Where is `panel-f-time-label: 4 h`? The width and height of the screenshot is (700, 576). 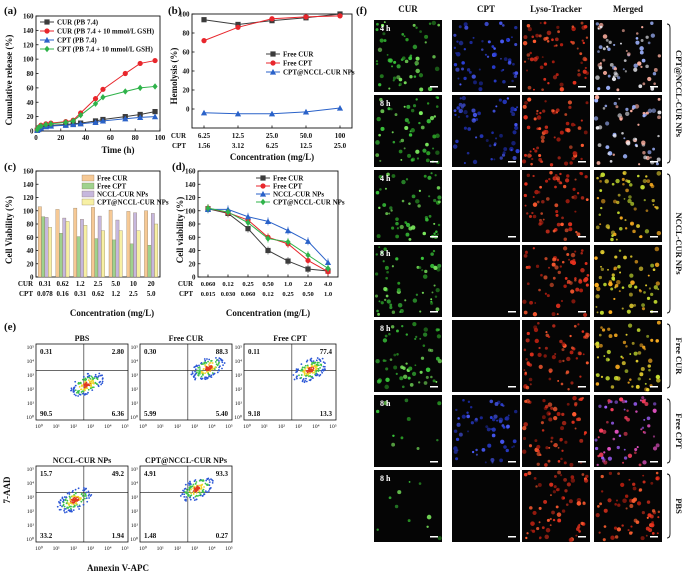 panel-f-time-label: 4 h is located at coordinates (385, 28).